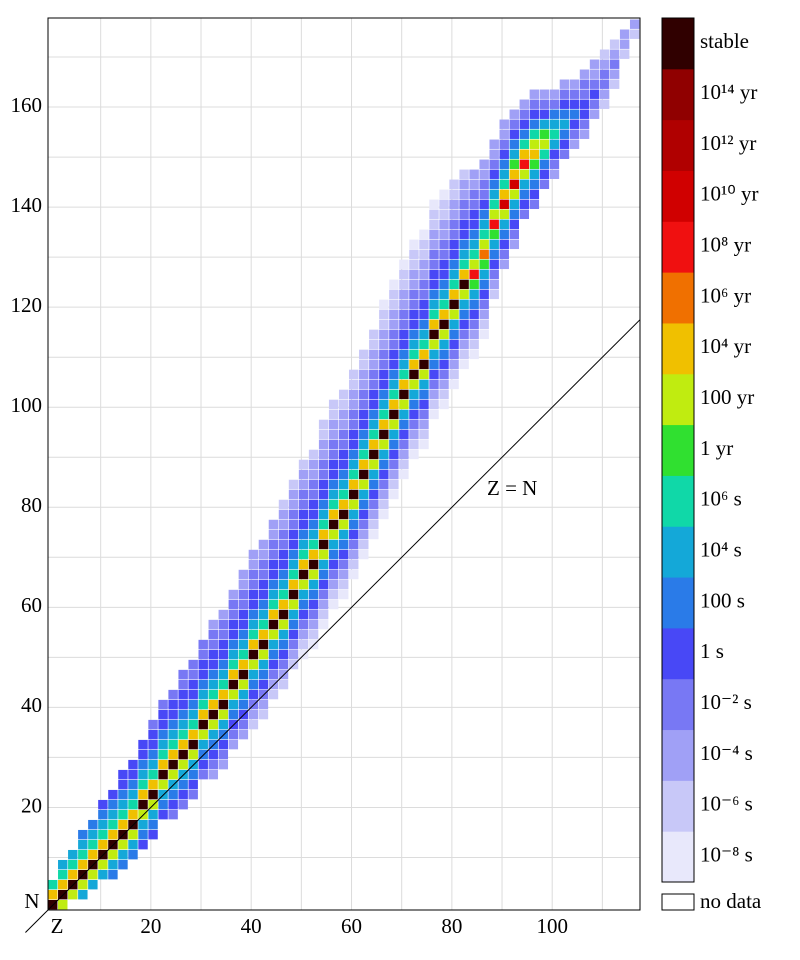 Image resolution: width=800 pixels, height=960 pixels. What do you see at coordinates (729, 194) in the screenshot?
I see `colorbar-label: 10¹⁰ yr` at bounding box center [729, 194].